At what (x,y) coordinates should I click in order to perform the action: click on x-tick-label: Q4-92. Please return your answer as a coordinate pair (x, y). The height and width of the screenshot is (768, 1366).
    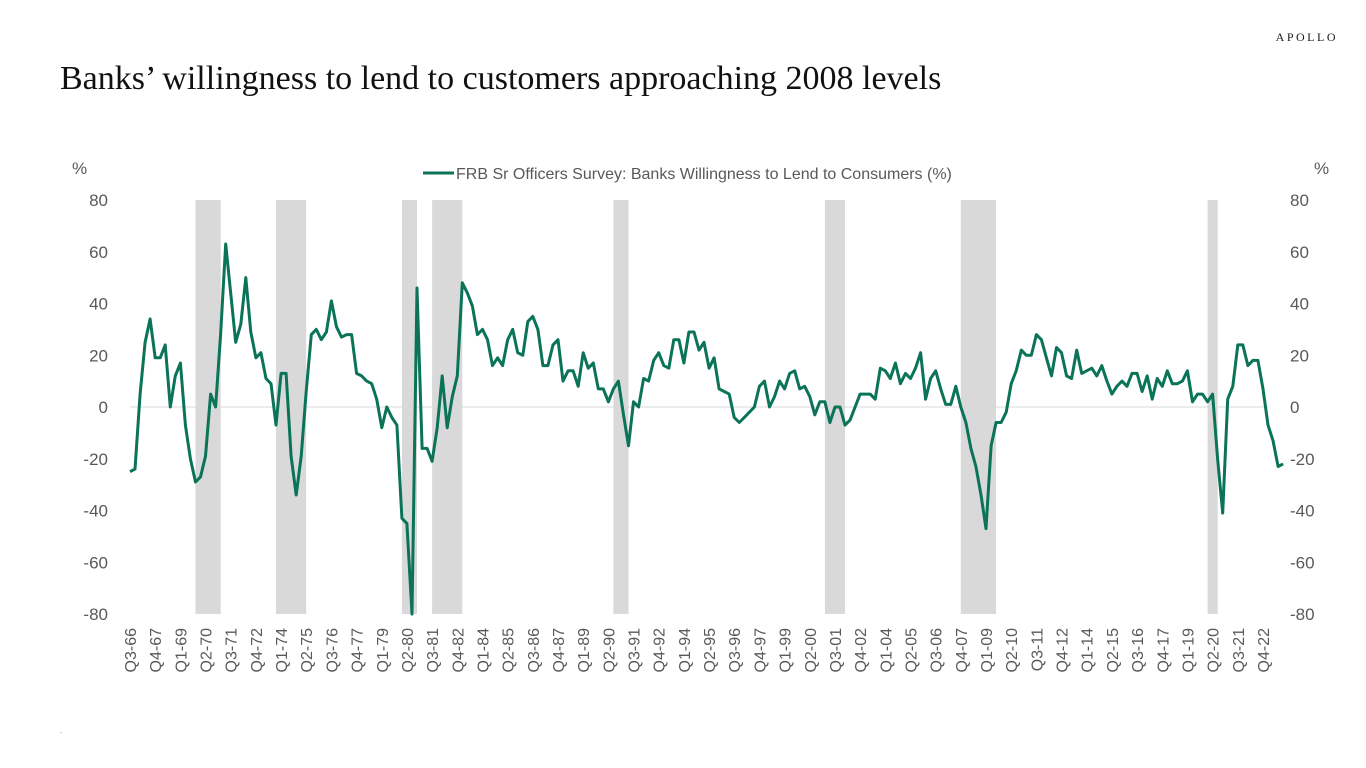
    Looking at the image, I should click on (660, 650).